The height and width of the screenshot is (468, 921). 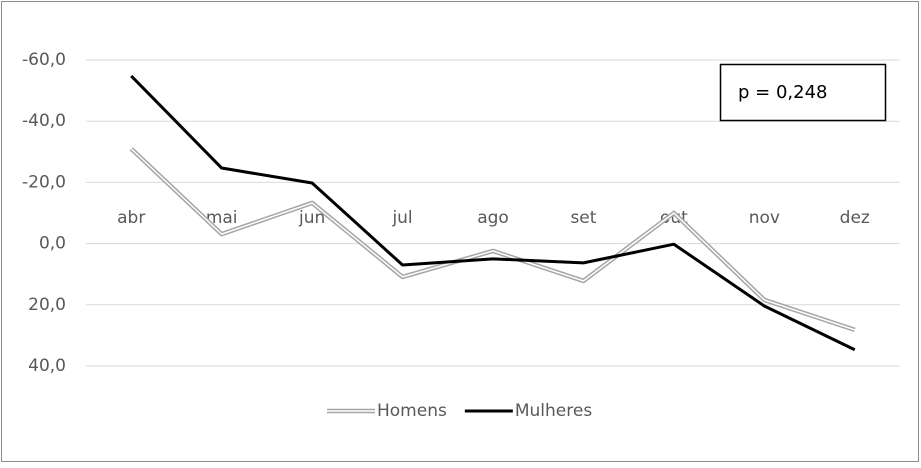 What do you see at coordinates (44, 60) in the screenshot?
I see `y-tick-label: -60,0` at bounding box center [44, 60].